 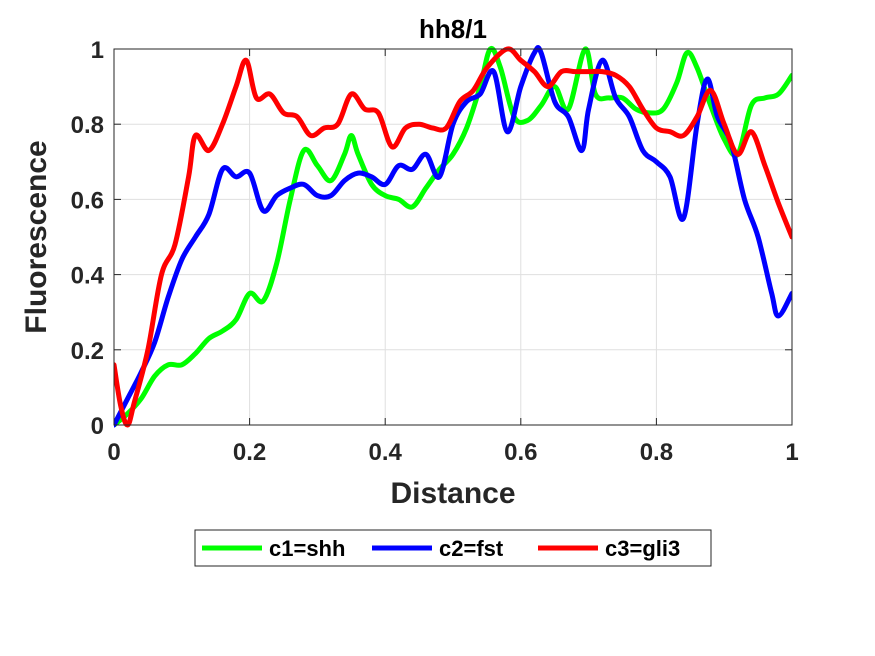 What do you see at coordinates (87, 125) in the screenshot?
I see `y-tick-label: 0.8` at bounding box center [87, 125].